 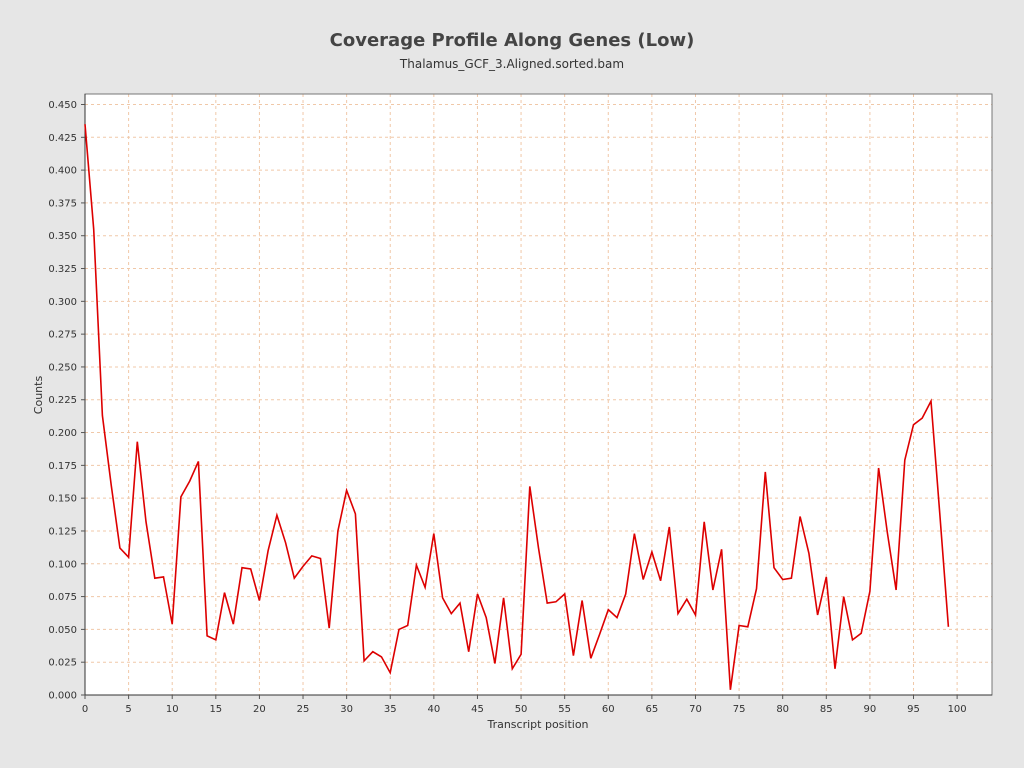 I want to click on x-tick-label: 30, so click(x=346, y=709).